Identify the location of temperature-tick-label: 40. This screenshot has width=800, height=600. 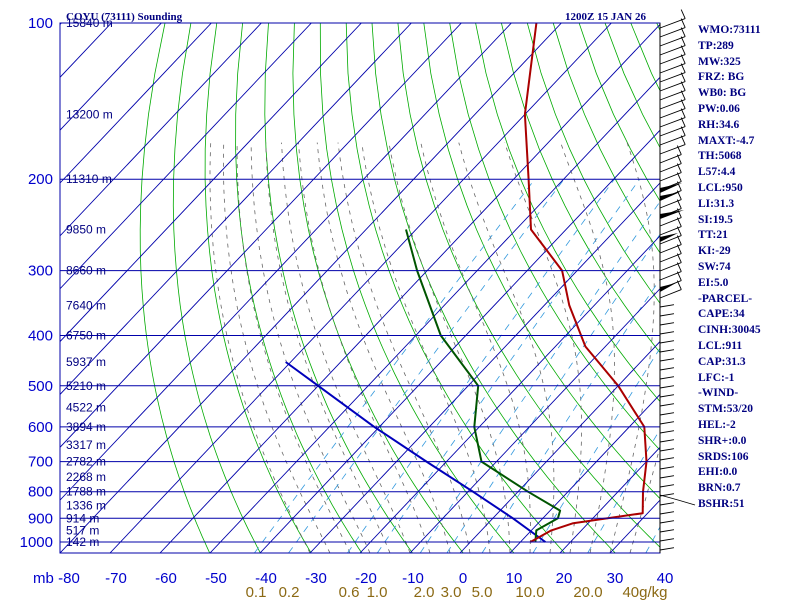
(665, 578).